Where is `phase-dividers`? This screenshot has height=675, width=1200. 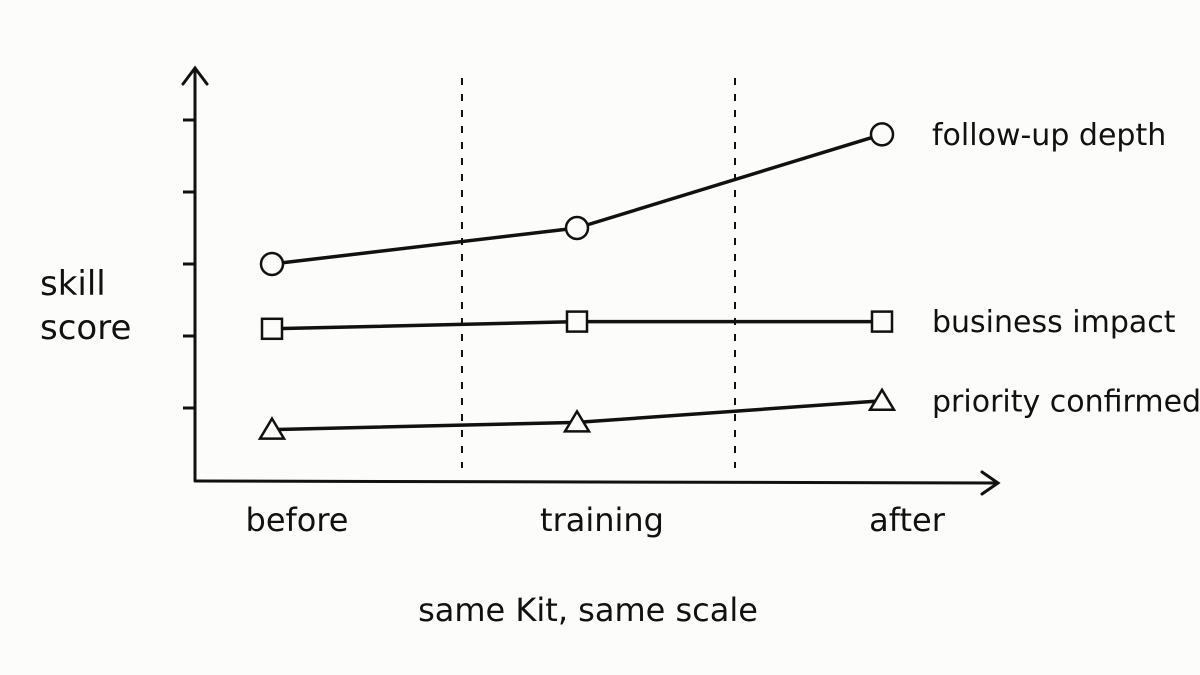
phase-dividers is located at coordinates (598, 273).